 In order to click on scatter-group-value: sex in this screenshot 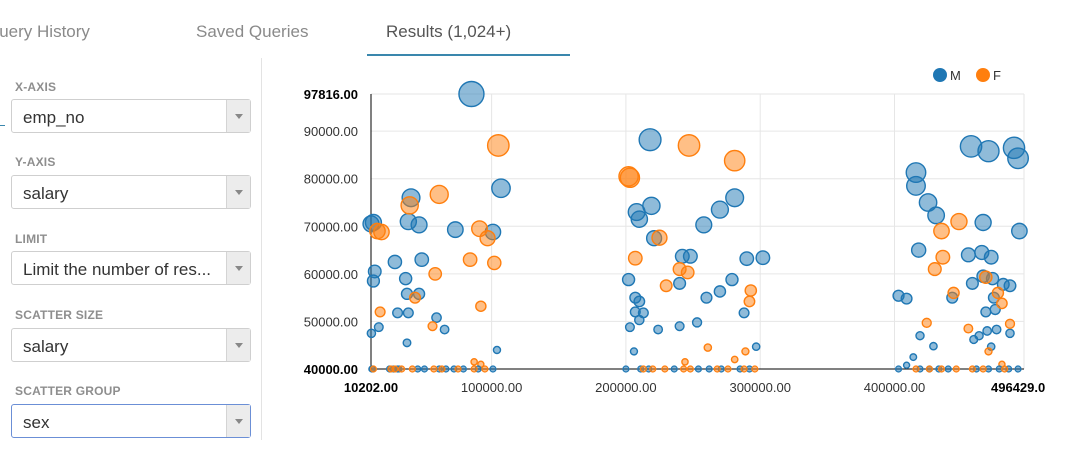, I will do `click(36, 422)`.